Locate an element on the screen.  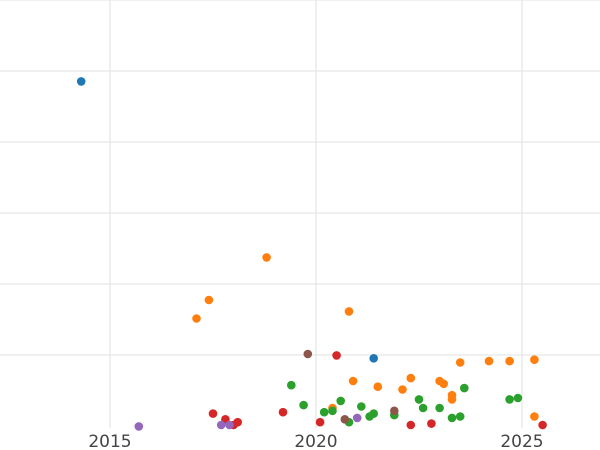
x-axis-ticks: 2015 2020 2025 is located at coordinates (315, 441).